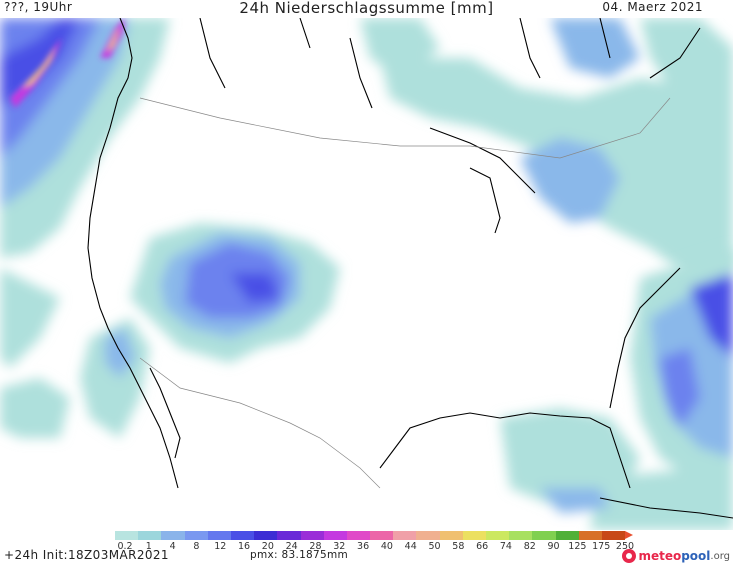 The width and height of the screenshot is (733, 566). Describe the element at coordinates (220, 546) in the screenshot. I see `legend-tick: 12` at that location.